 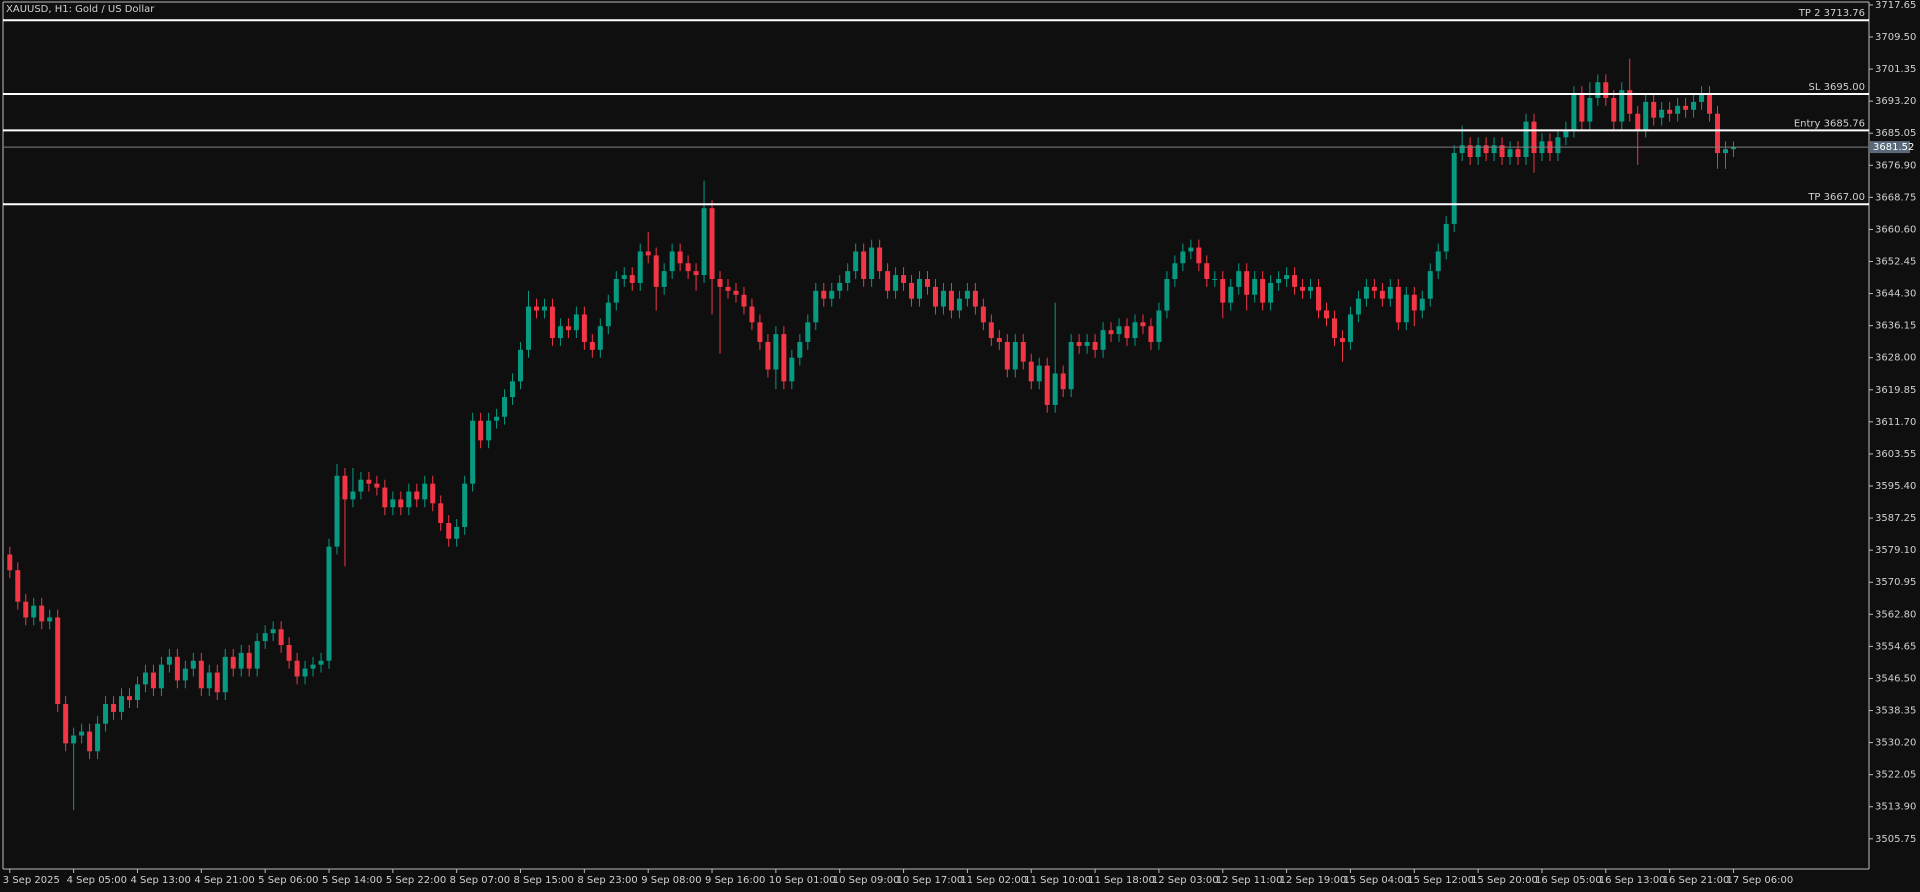 What do you see at coordinates (544, 880) in the screenshot?
I see `x-tick-label: 8 Sep 15:00` at bounding box center [544, 880].